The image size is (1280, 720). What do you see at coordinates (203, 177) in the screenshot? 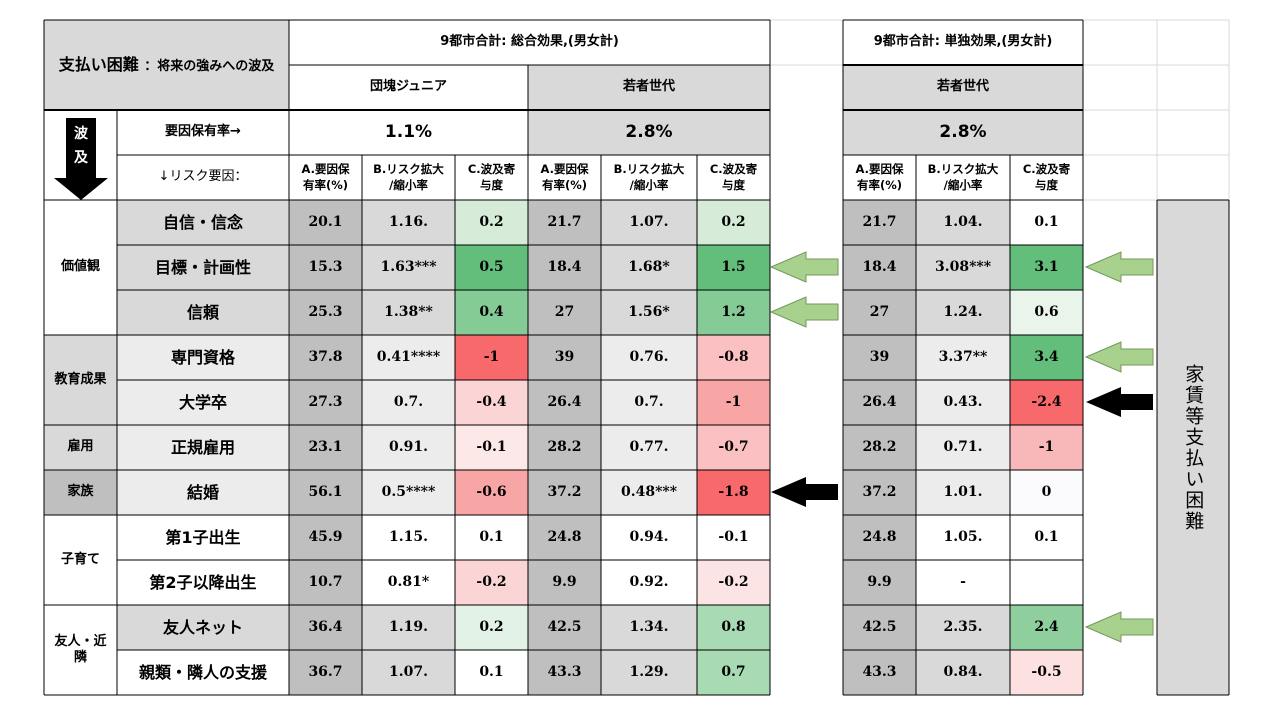
I see `risk-label: ↓リスク要因：` at bounding box center [203, 177].